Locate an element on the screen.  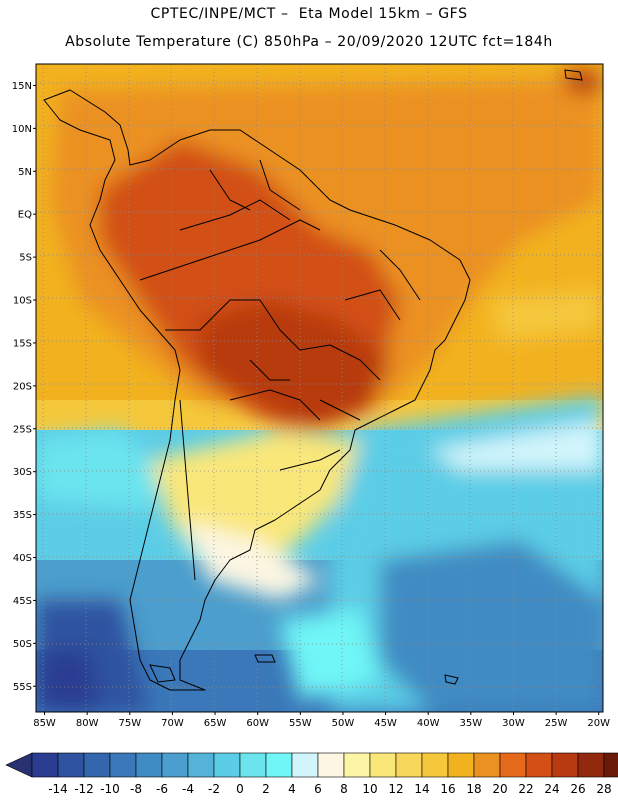
lat-label: 15N is located at coordinates (22, 86).